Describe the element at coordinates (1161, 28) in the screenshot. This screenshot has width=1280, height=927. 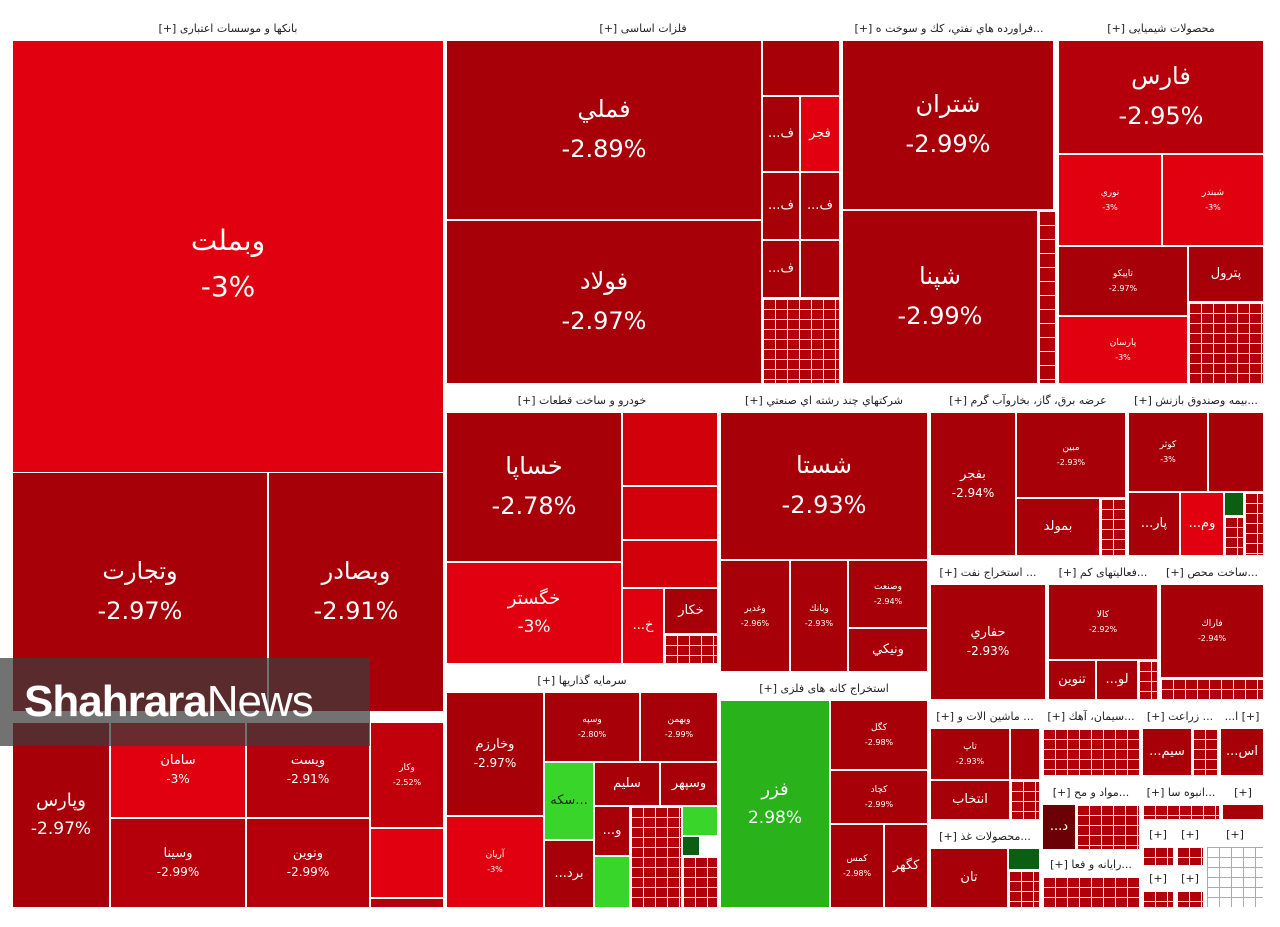
I see `sector-header-chem: محصولات شیمیایی [+]` at that location.